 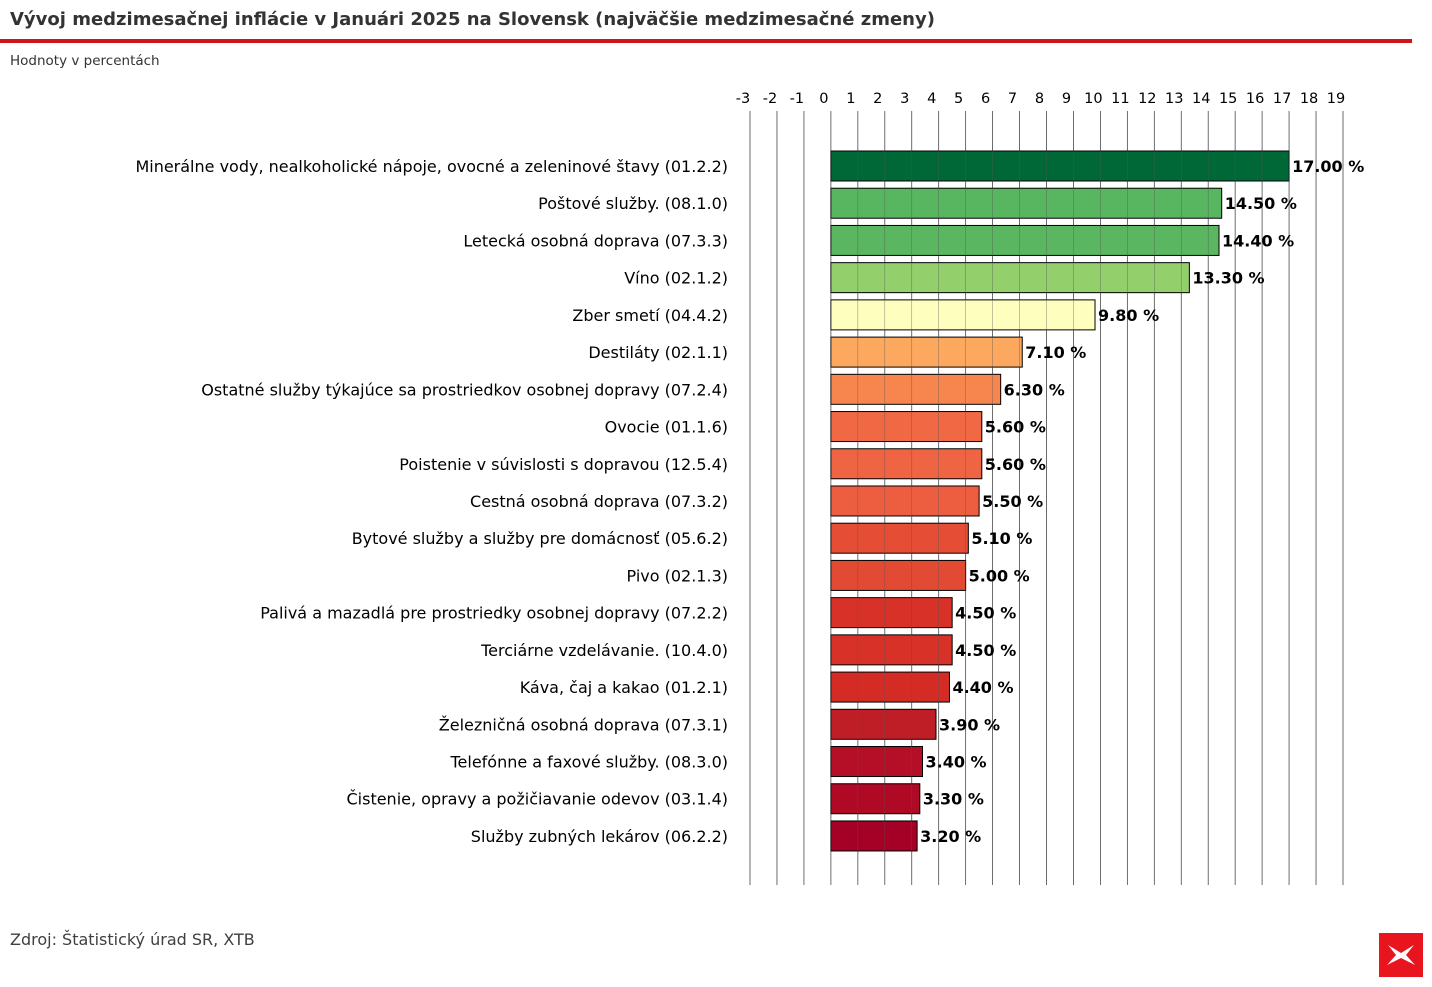 What do you see at coordinates (999, 575) in the screenshot?
I see `value-label: 5.00 %` at bounding box center [999, 575].